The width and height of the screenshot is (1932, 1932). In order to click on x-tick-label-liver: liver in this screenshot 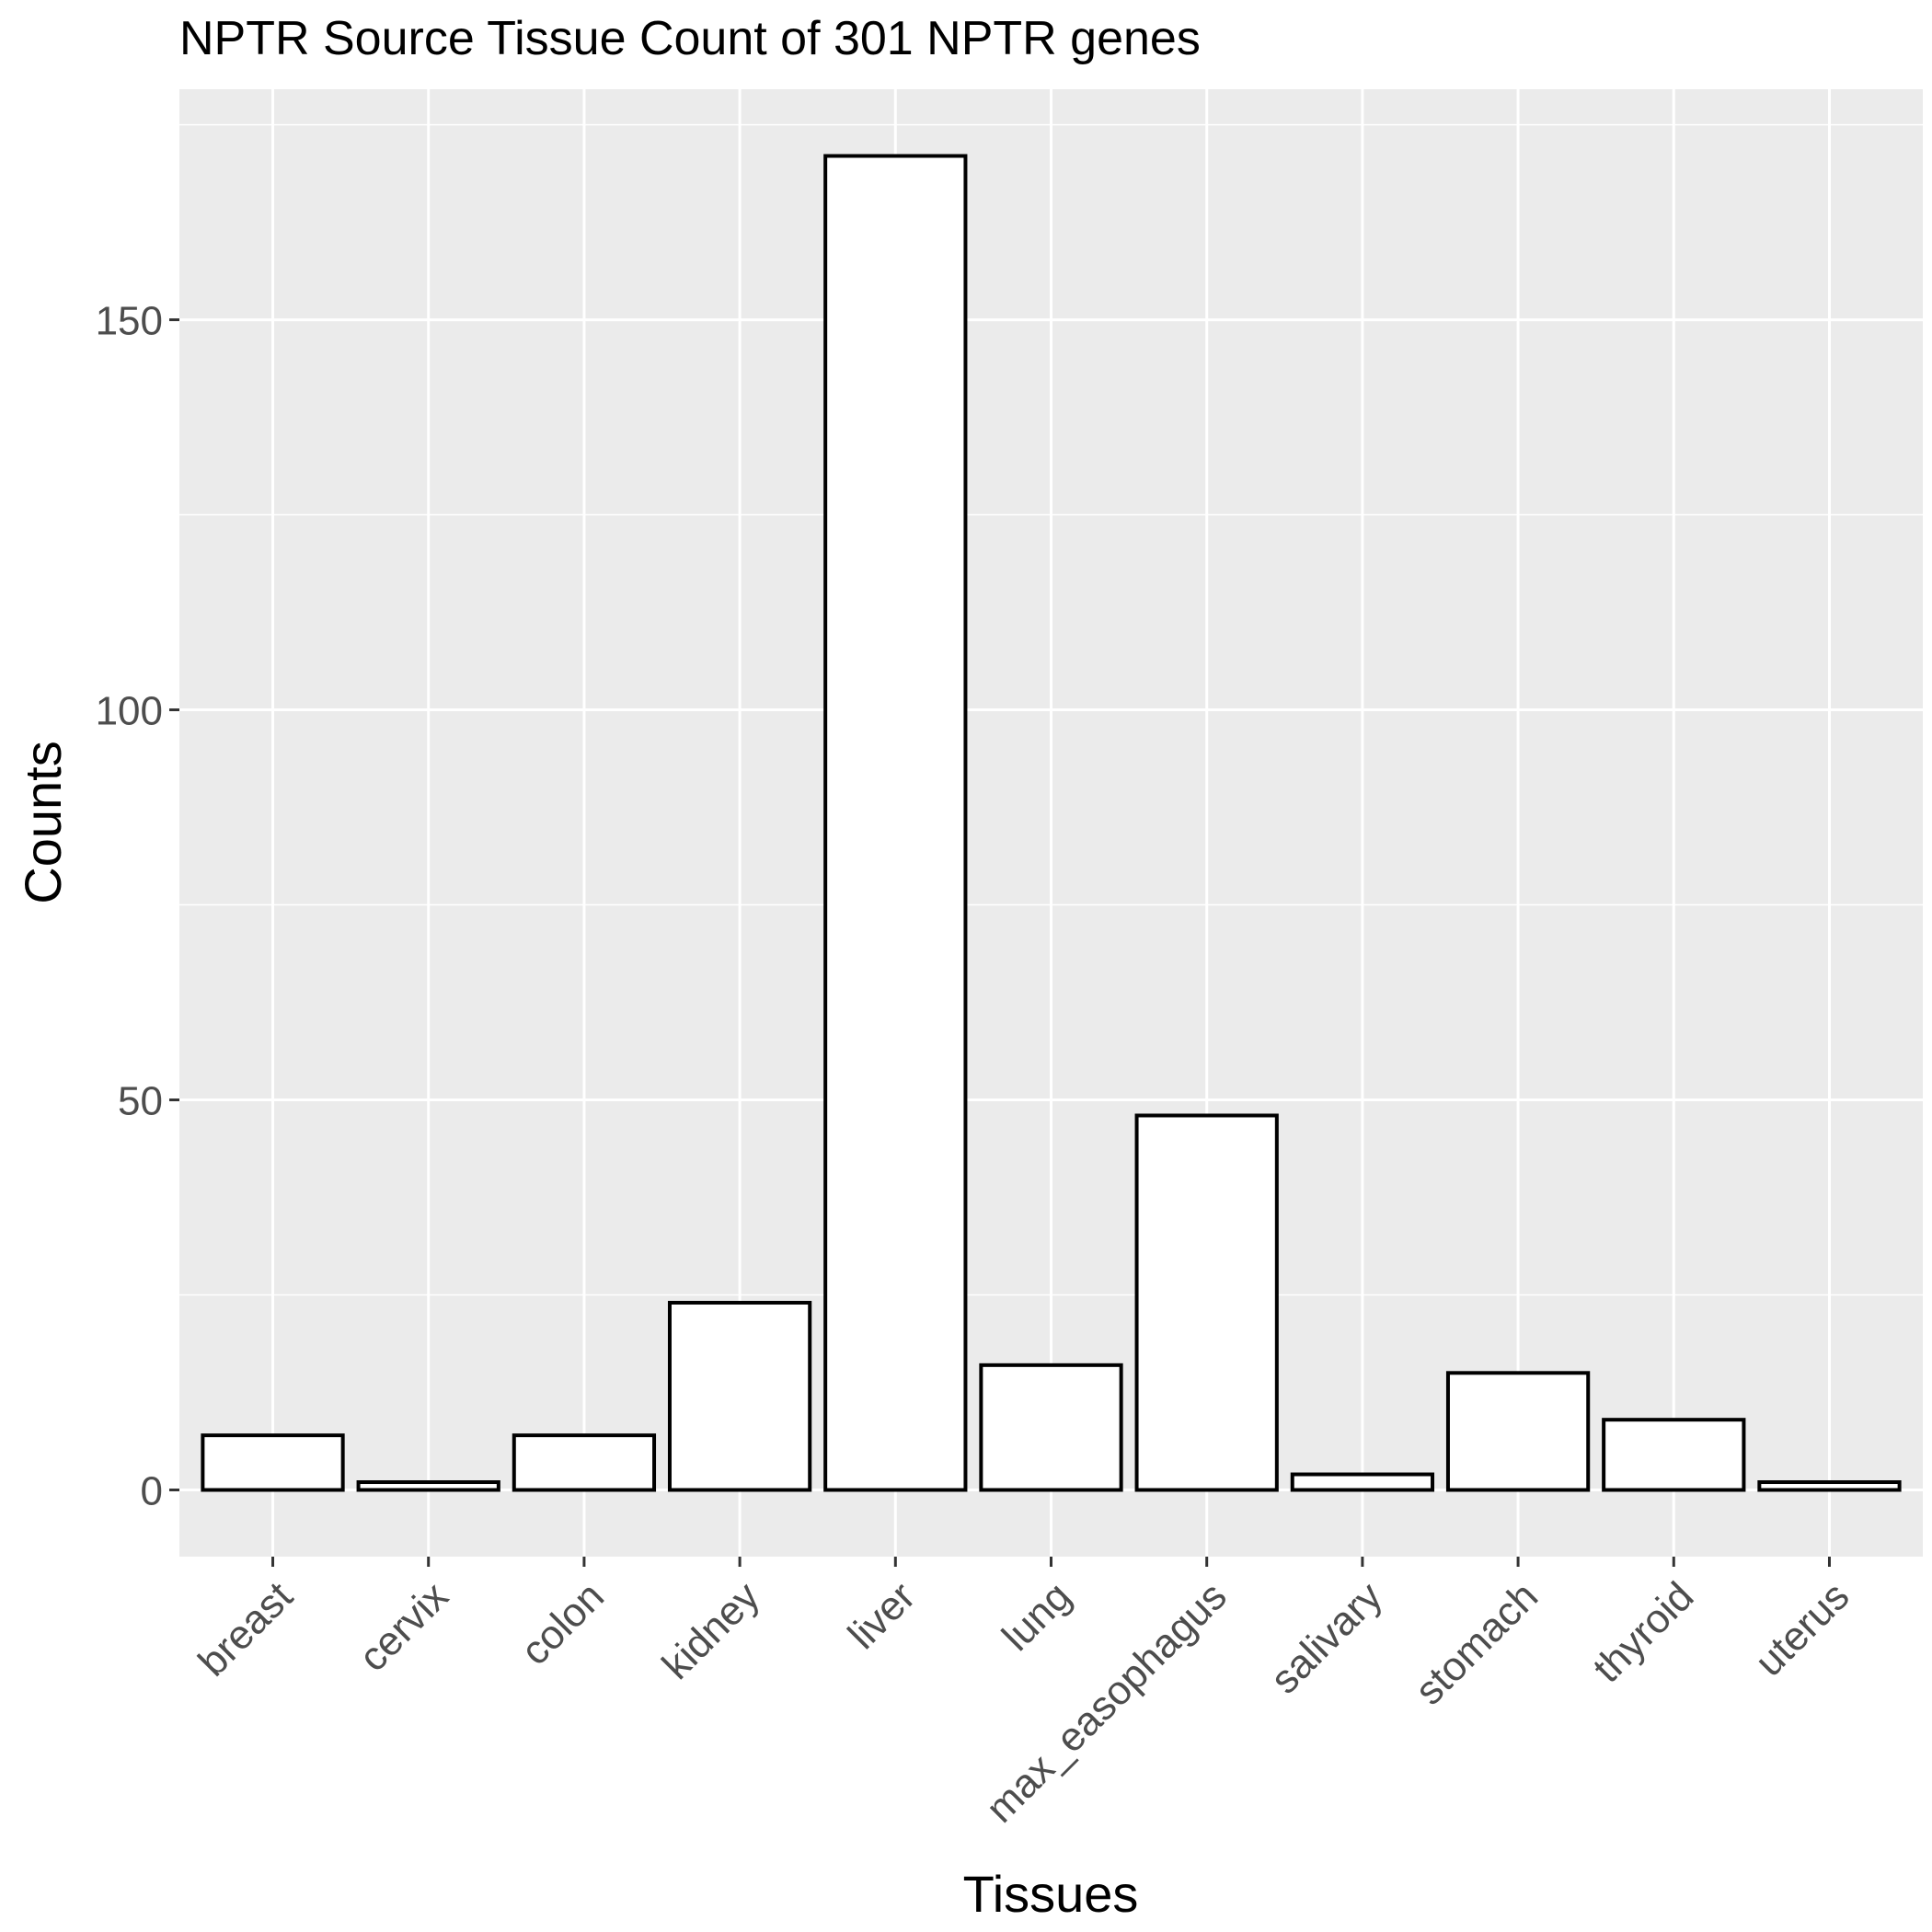, I will do `click(882, 1615)`.